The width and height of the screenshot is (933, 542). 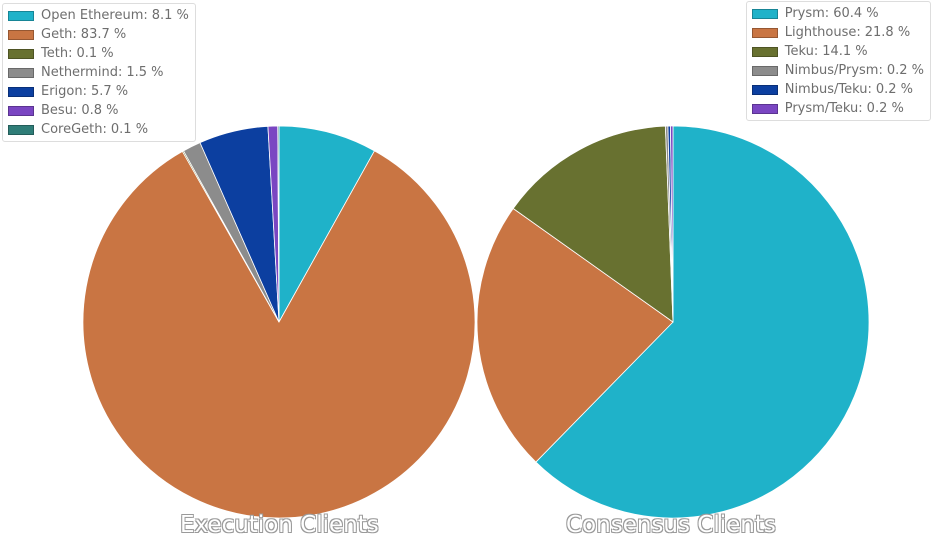 I want to click on execution-slice-coregeth, so click(x=278, y=224).